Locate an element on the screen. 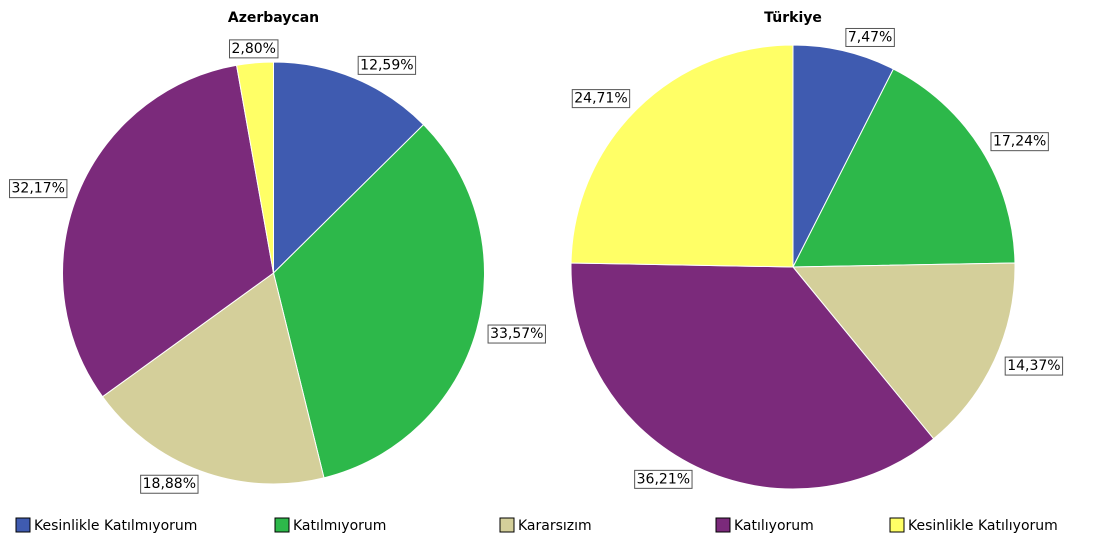  data-label-group: 36,21% is located at coordinates (663, 479).